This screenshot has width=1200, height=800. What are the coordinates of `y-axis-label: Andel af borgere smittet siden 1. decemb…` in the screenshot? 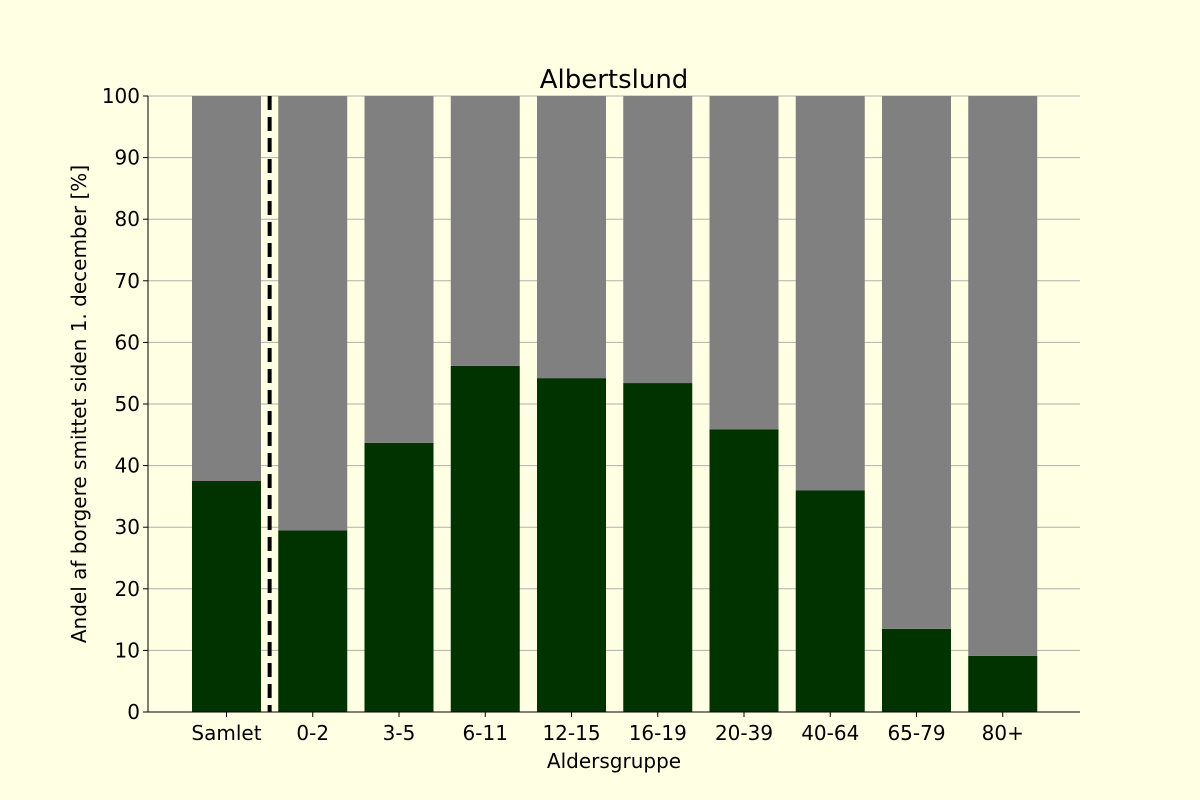 It's located at (79, 404).